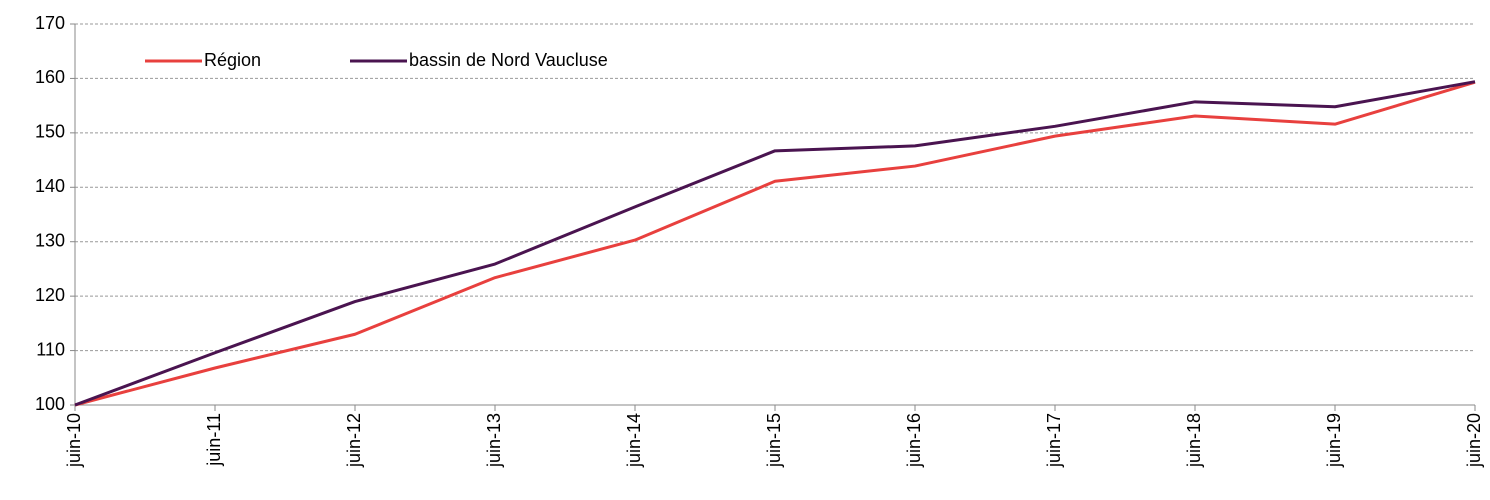 This screenshot has width=1490, height=500. I want to click on y-tick-label: 150, so click(50, 132).